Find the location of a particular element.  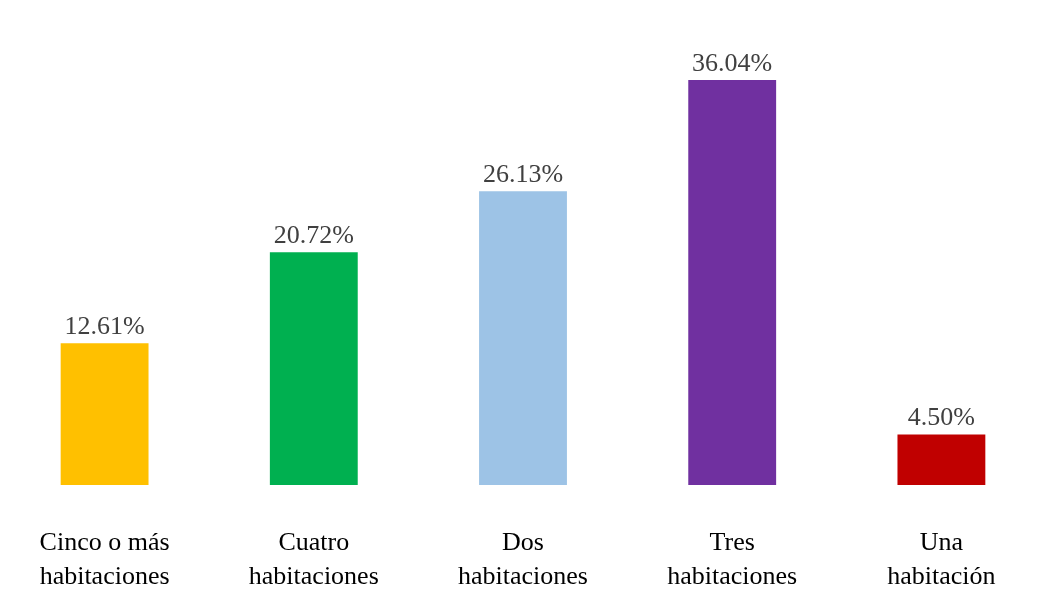

data-label: 26.13% is located at coordinates (523, 174).